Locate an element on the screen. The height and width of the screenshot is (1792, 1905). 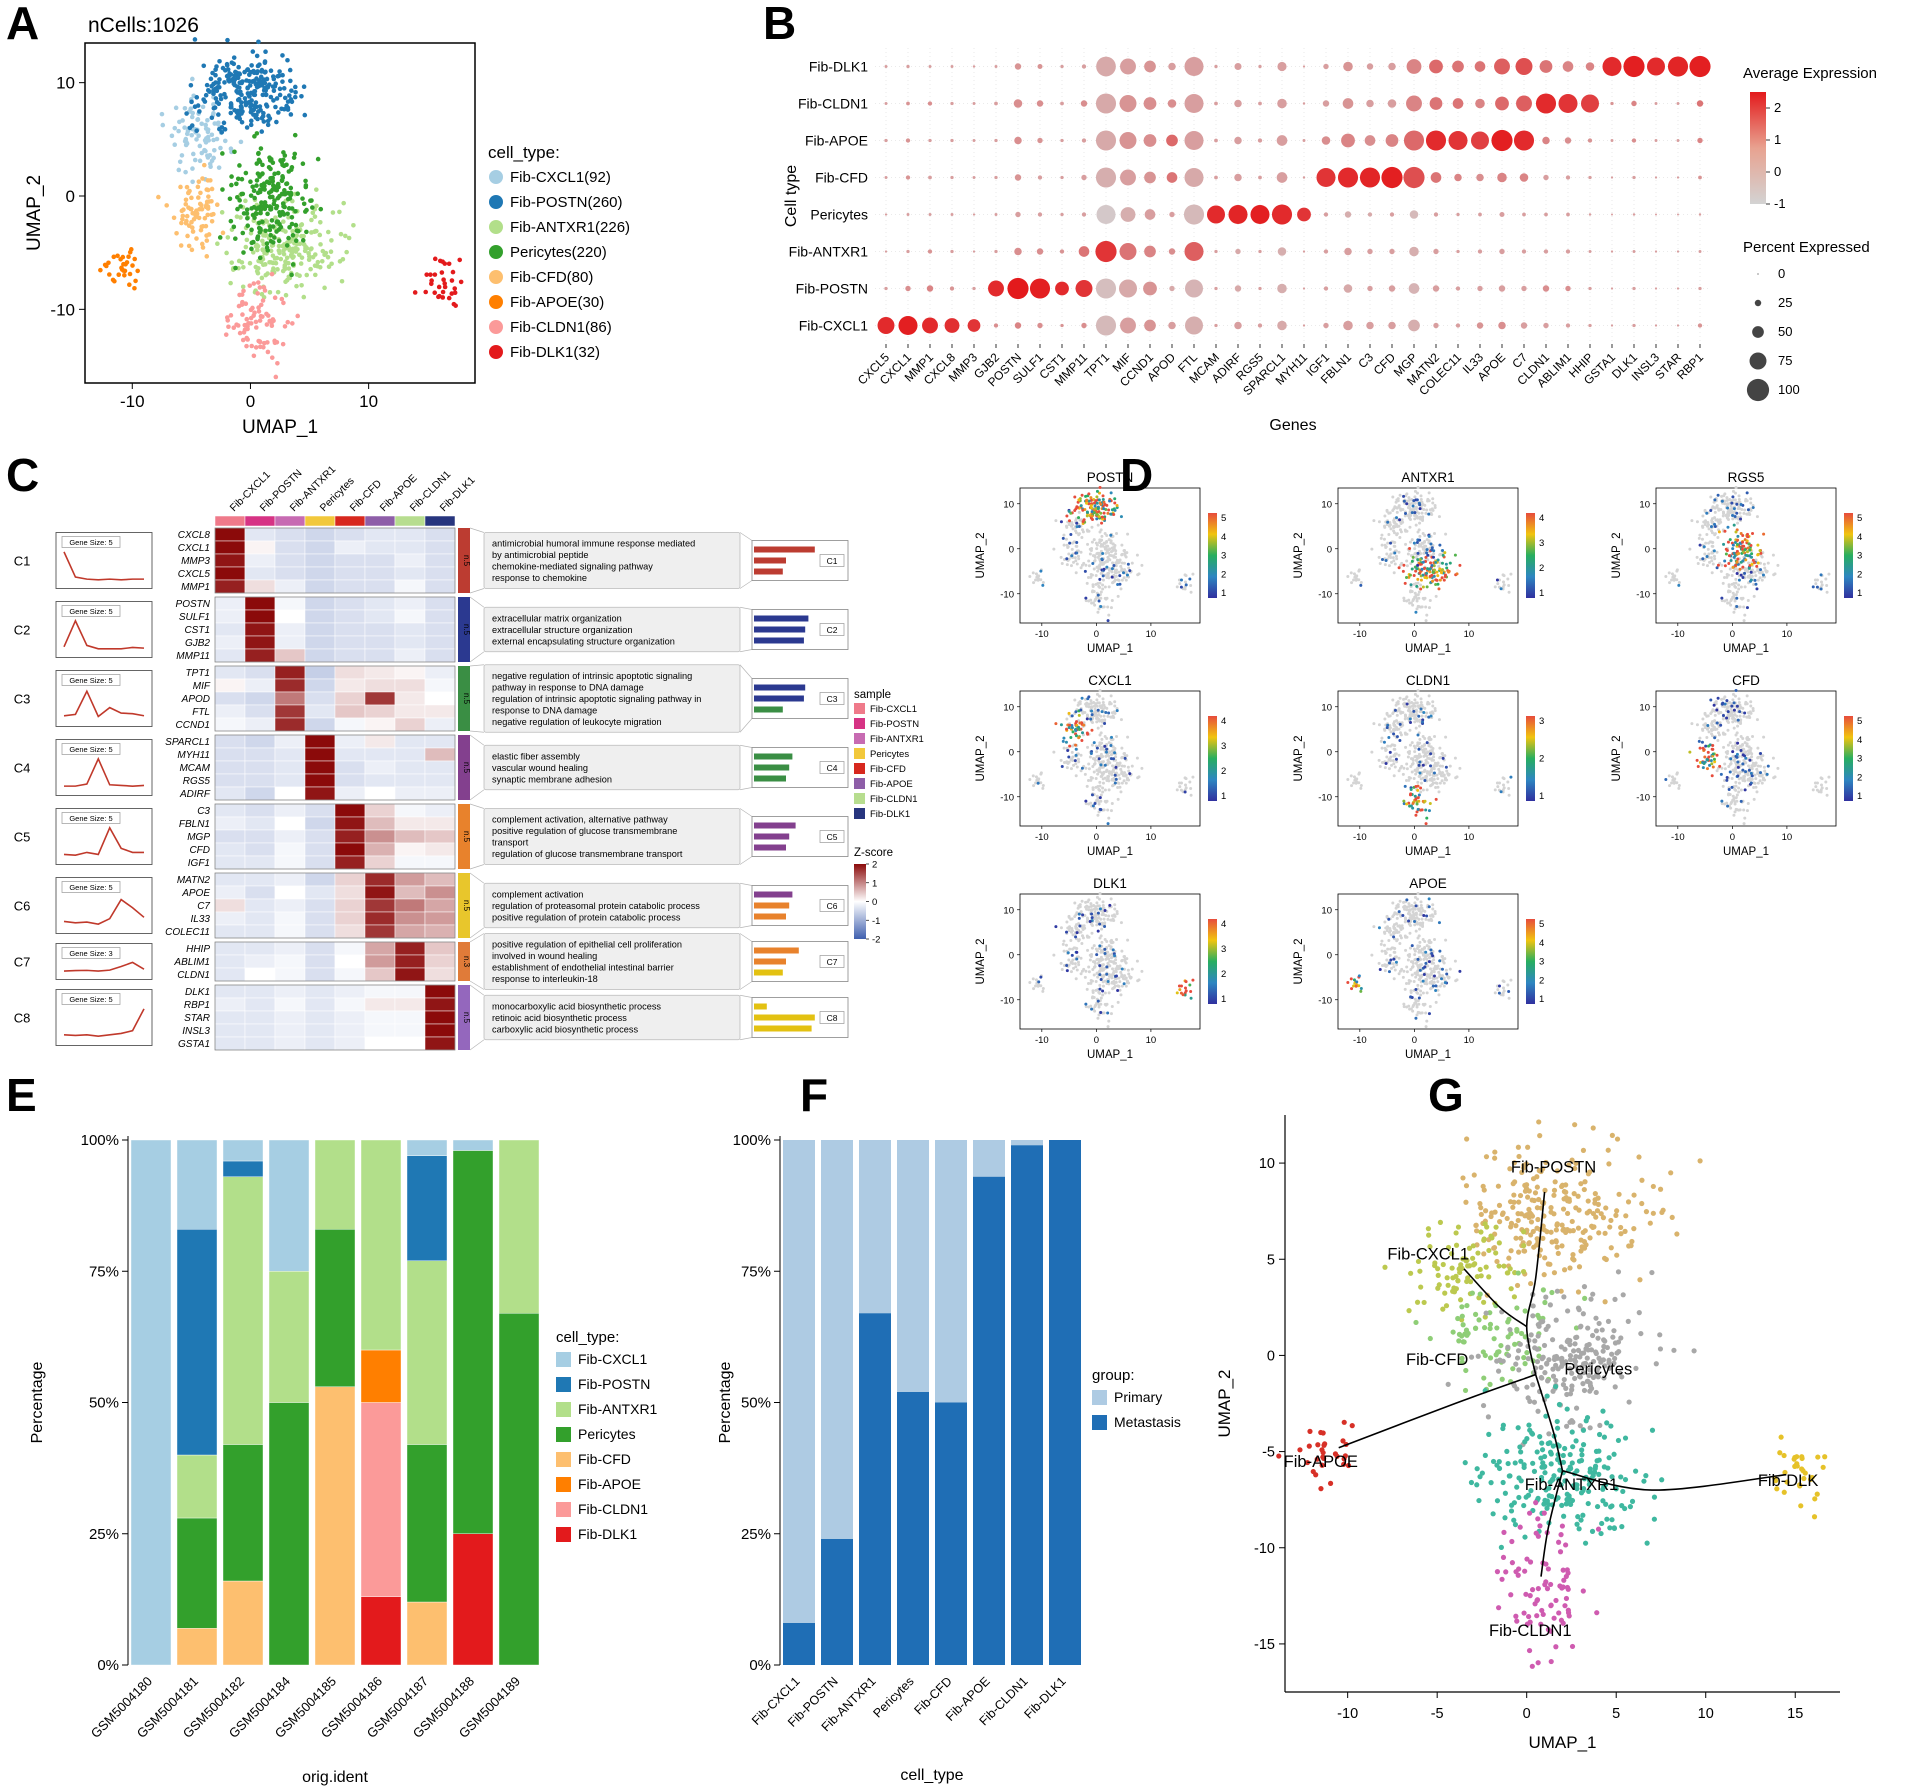
panel-a-title: nCells:1026 is located at coordinates (143, 25).